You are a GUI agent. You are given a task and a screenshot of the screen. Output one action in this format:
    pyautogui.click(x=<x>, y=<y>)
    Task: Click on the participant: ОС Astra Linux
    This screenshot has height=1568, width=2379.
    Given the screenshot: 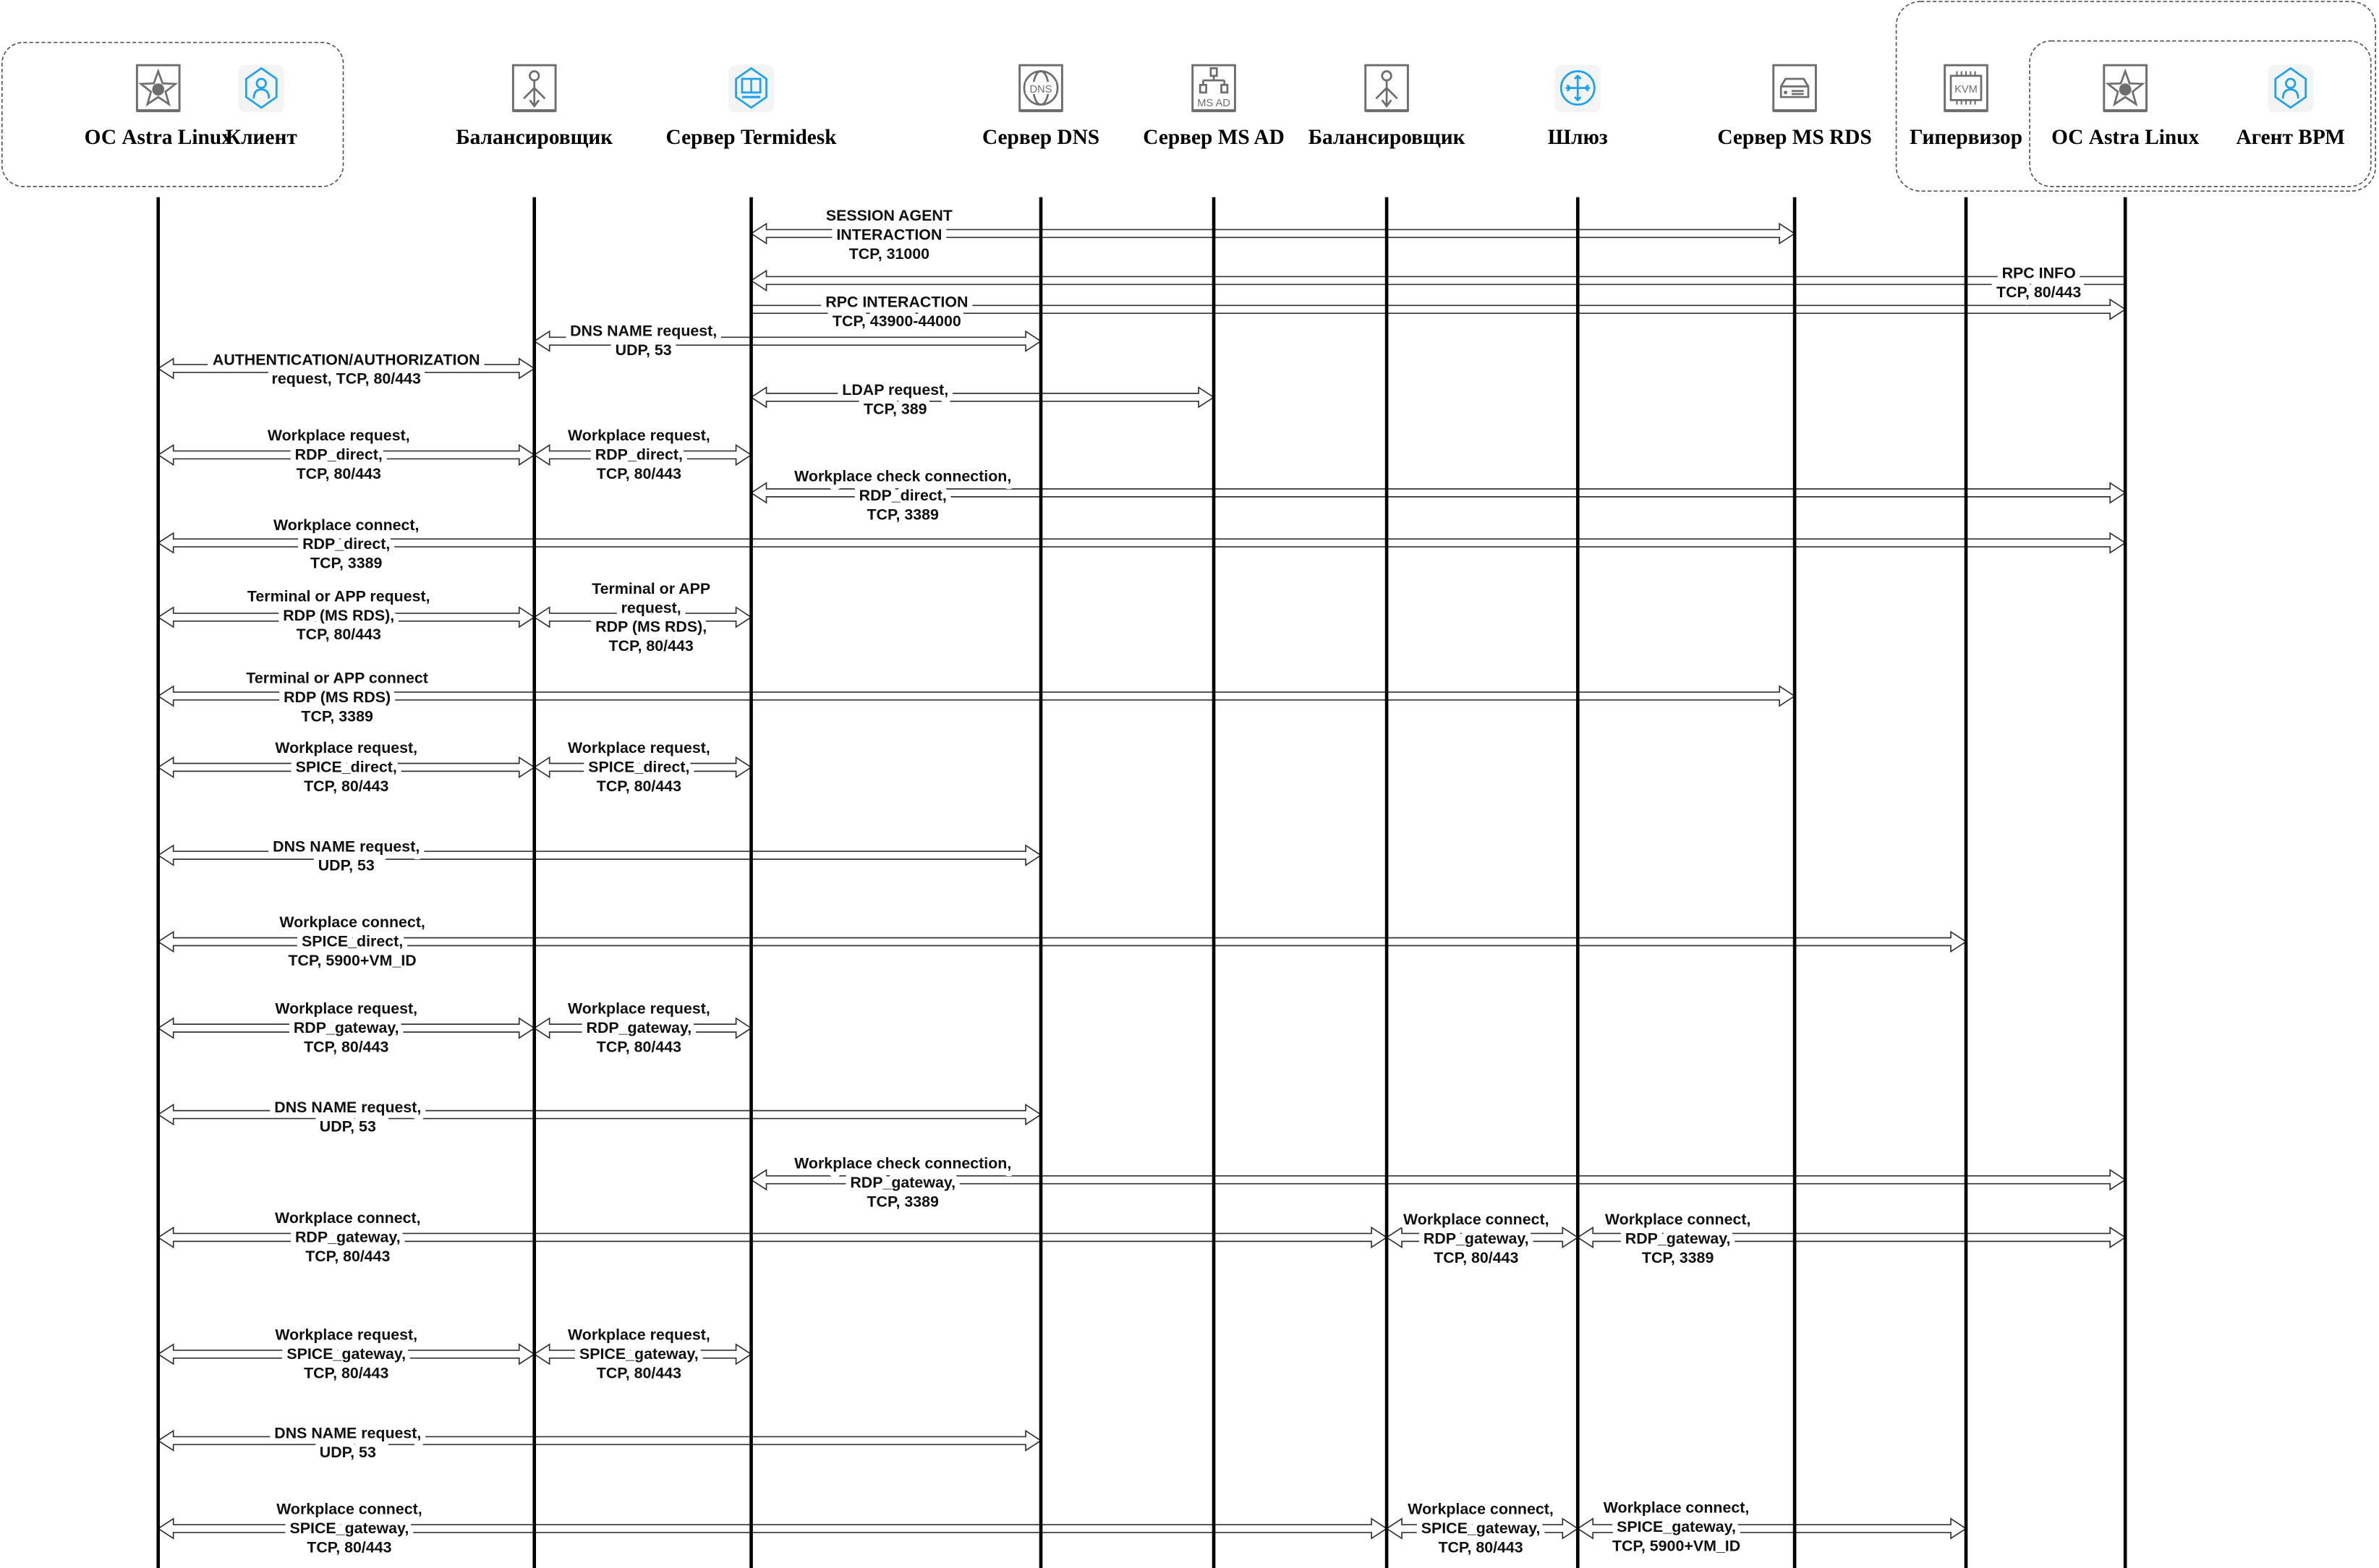 What is the action you would take?
    pyautogui.click(x=158, y=106)
    